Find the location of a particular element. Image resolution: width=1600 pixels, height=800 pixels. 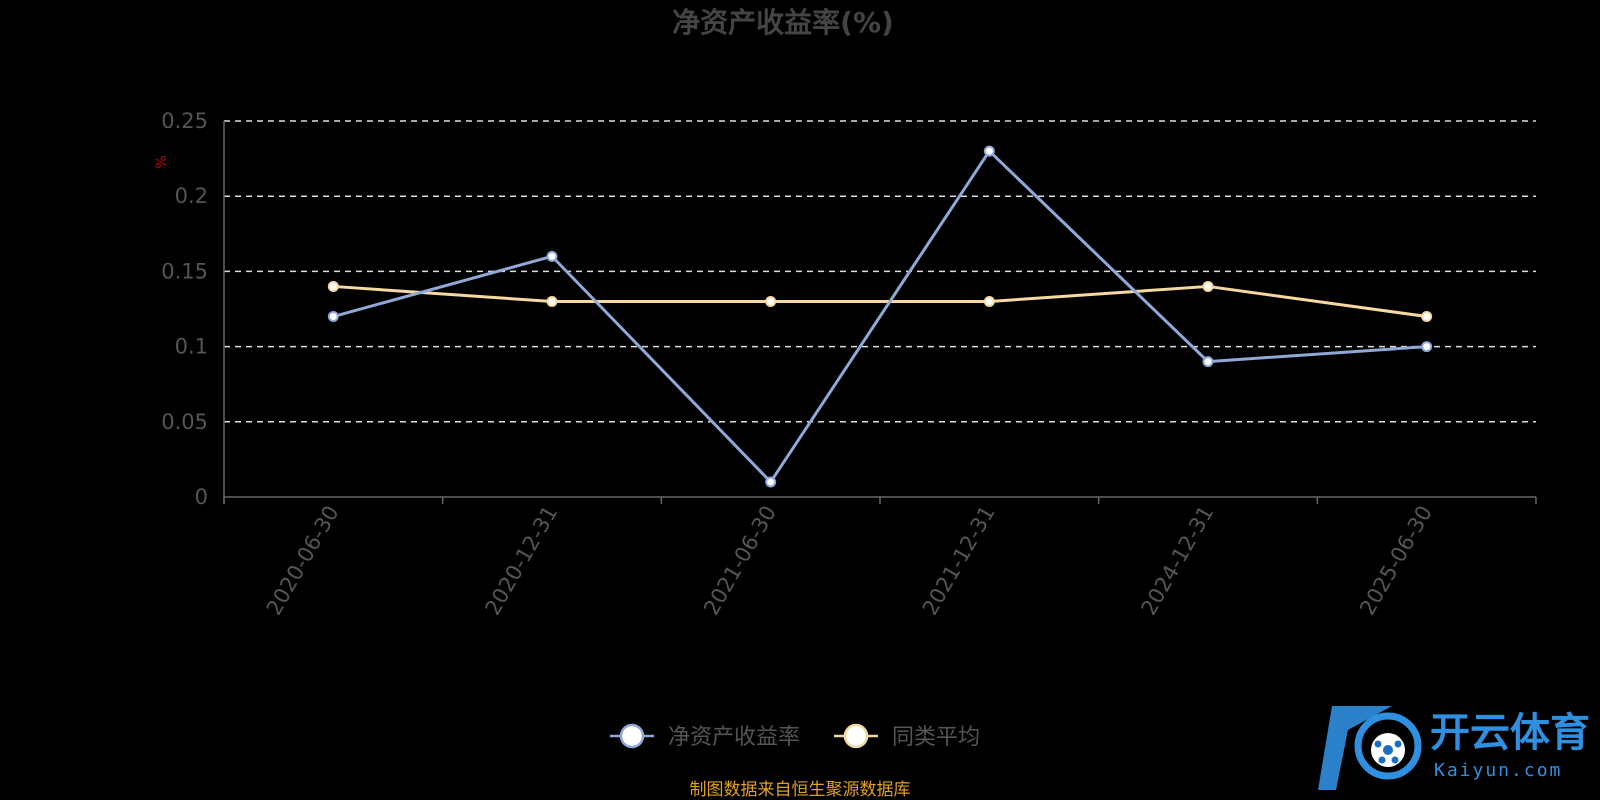

legend-label-peer-average: 同类平均 is located at coordinates (936, 737).